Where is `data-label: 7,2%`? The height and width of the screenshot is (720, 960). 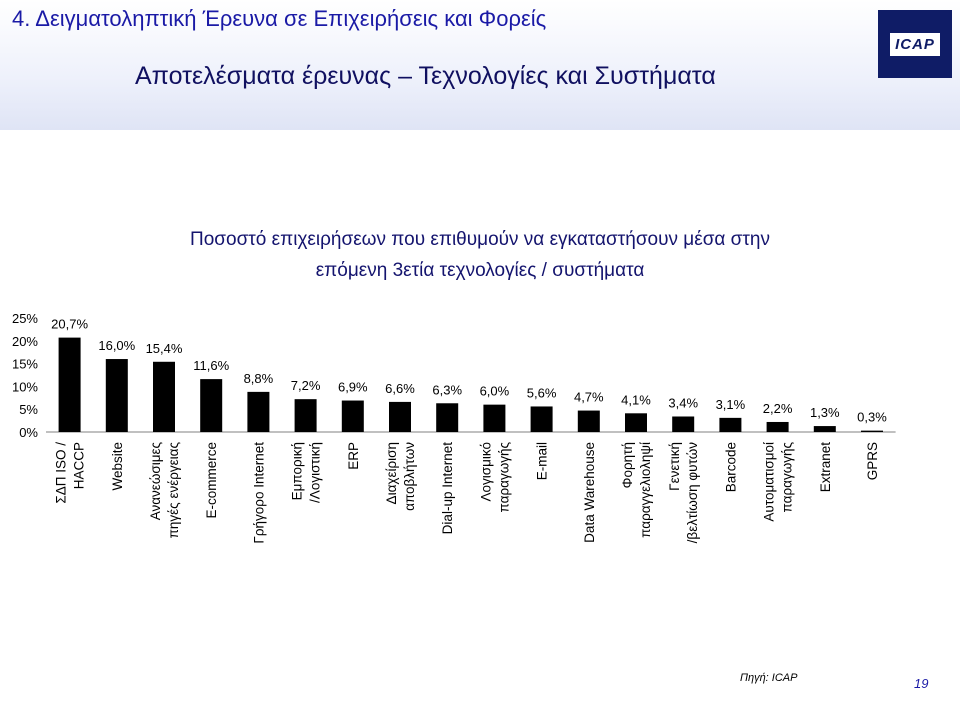
data-label: 7,2% is located at coordinates (306, 385).